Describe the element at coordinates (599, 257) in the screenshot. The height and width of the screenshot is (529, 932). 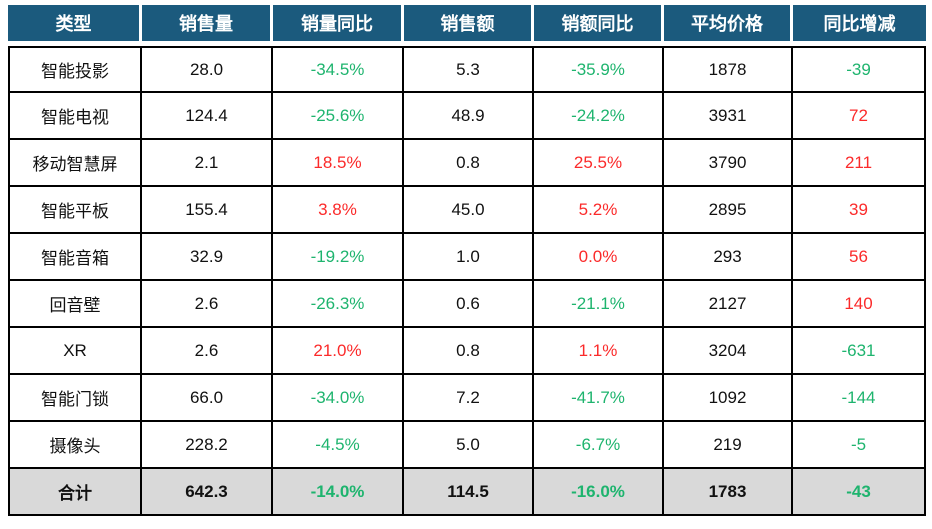
I see `cell-amount-yoy: 0.0%` at that location.